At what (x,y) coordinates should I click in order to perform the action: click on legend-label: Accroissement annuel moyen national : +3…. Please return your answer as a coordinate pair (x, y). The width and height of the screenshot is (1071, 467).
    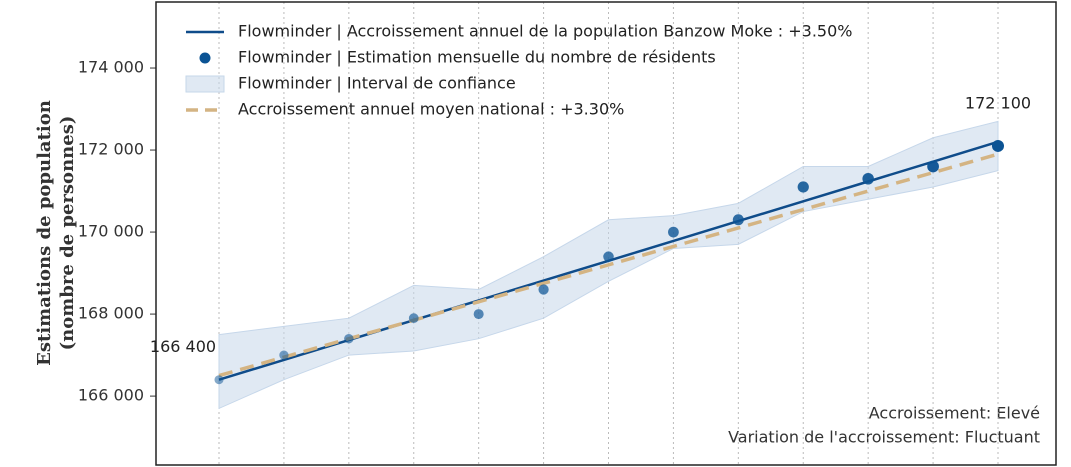
    Looking at the image, I should click on (431, 109).